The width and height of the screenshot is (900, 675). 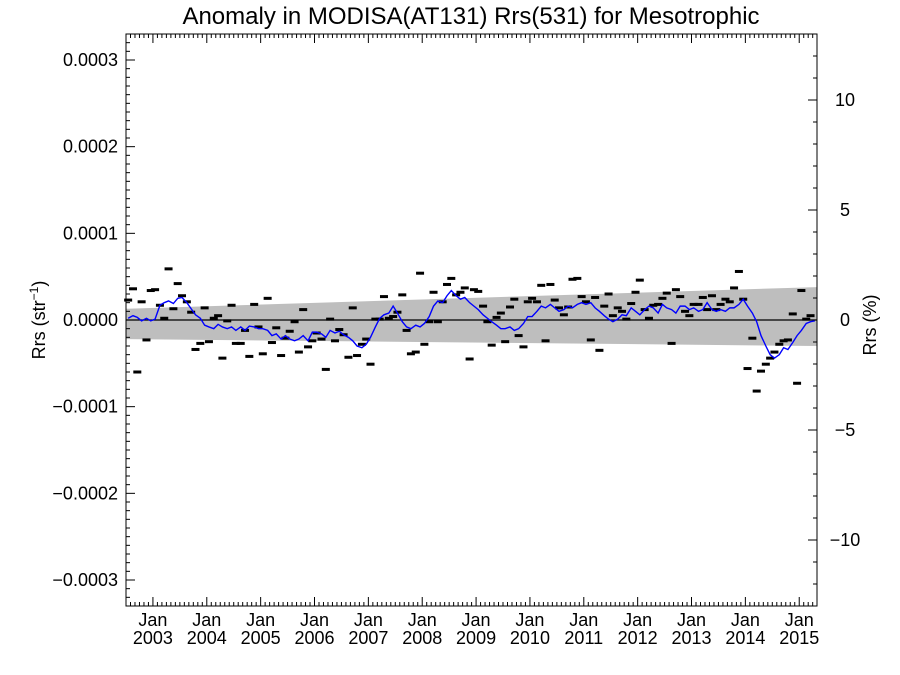 I want to click on x-tick-label-year: 2013, so click(x=691, y=638).